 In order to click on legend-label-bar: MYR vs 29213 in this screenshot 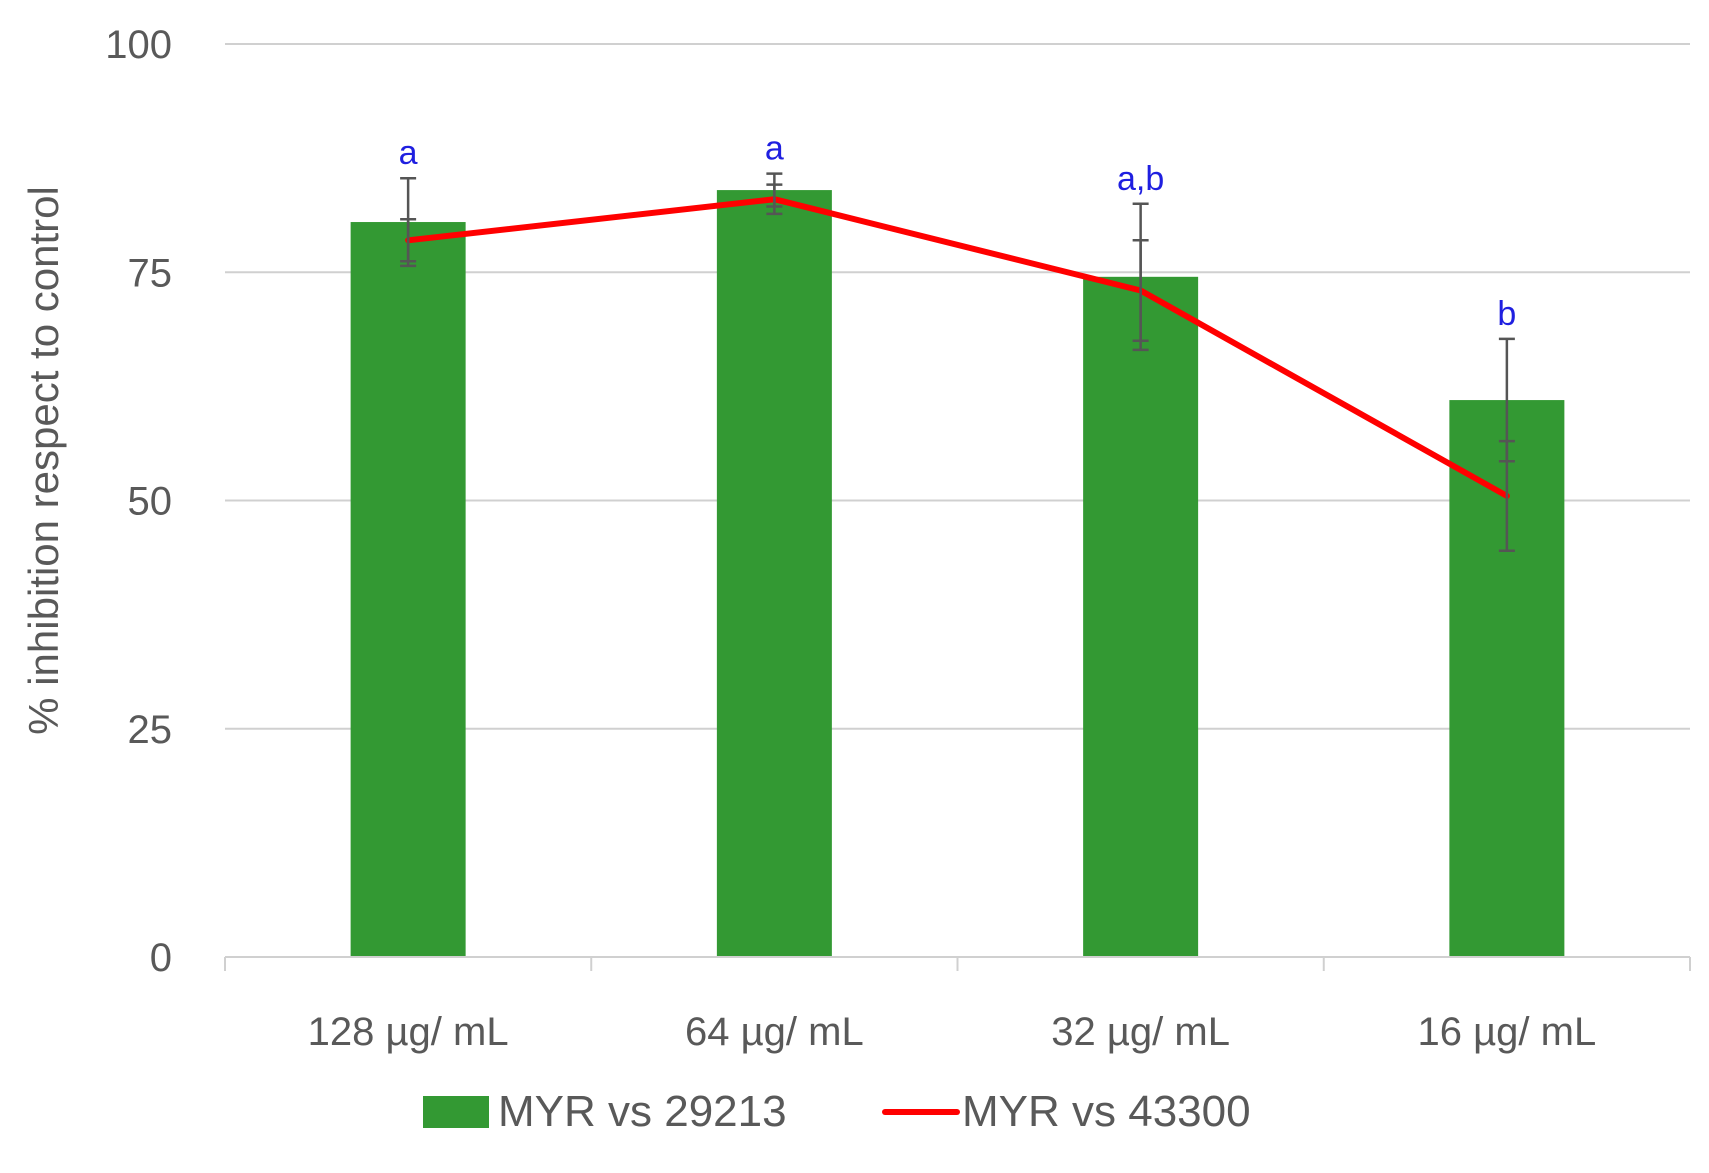, I will do `click(642, 1111)`.